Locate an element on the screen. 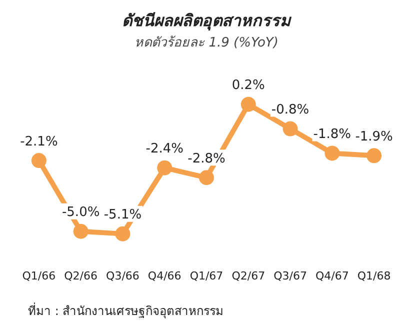 This screenshot has height=323, width=417. chart-title: ดัชนีผลผลิตอุตสาหกรรม is located at coordinates (207, 20).